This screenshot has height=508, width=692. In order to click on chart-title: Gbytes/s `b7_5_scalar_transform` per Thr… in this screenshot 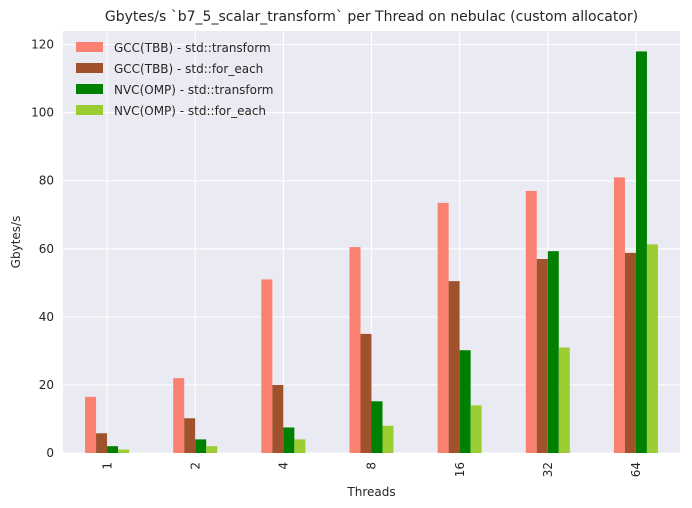, I will do `click(371, 17)`.